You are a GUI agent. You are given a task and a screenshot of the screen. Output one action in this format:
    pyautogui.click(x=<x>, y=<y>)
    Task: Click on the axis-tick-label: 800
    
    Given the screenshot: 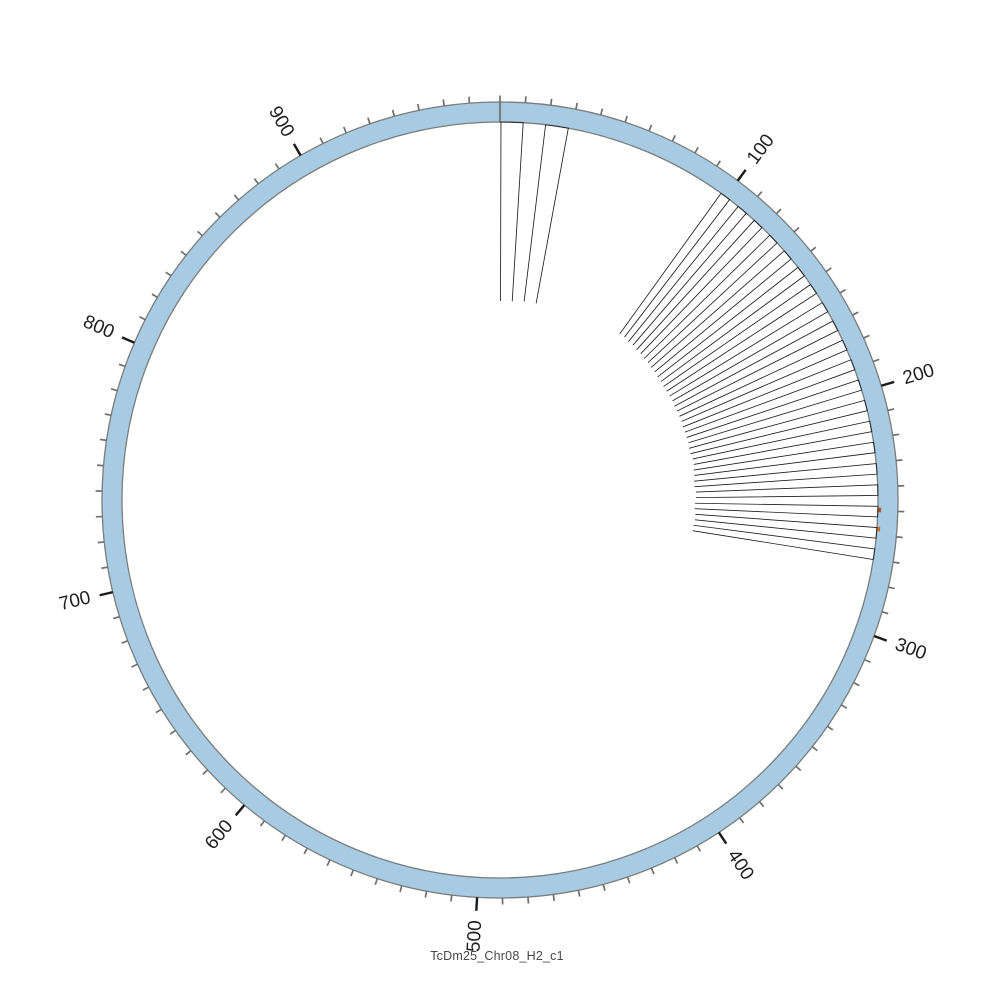 What is the action you would take?
    pyautogui.click(x=98, y=327)
    